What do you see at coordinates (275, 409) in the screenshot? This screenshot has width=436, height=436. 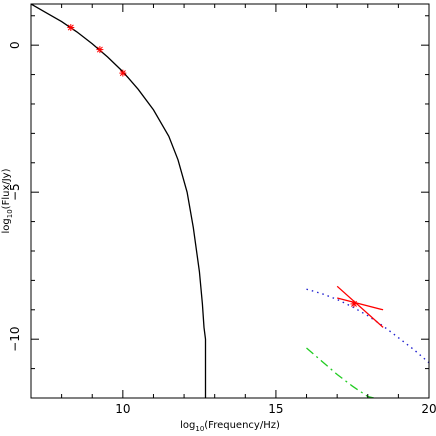 I see `x-tick-label: 15` at bounding box center [275, 409].